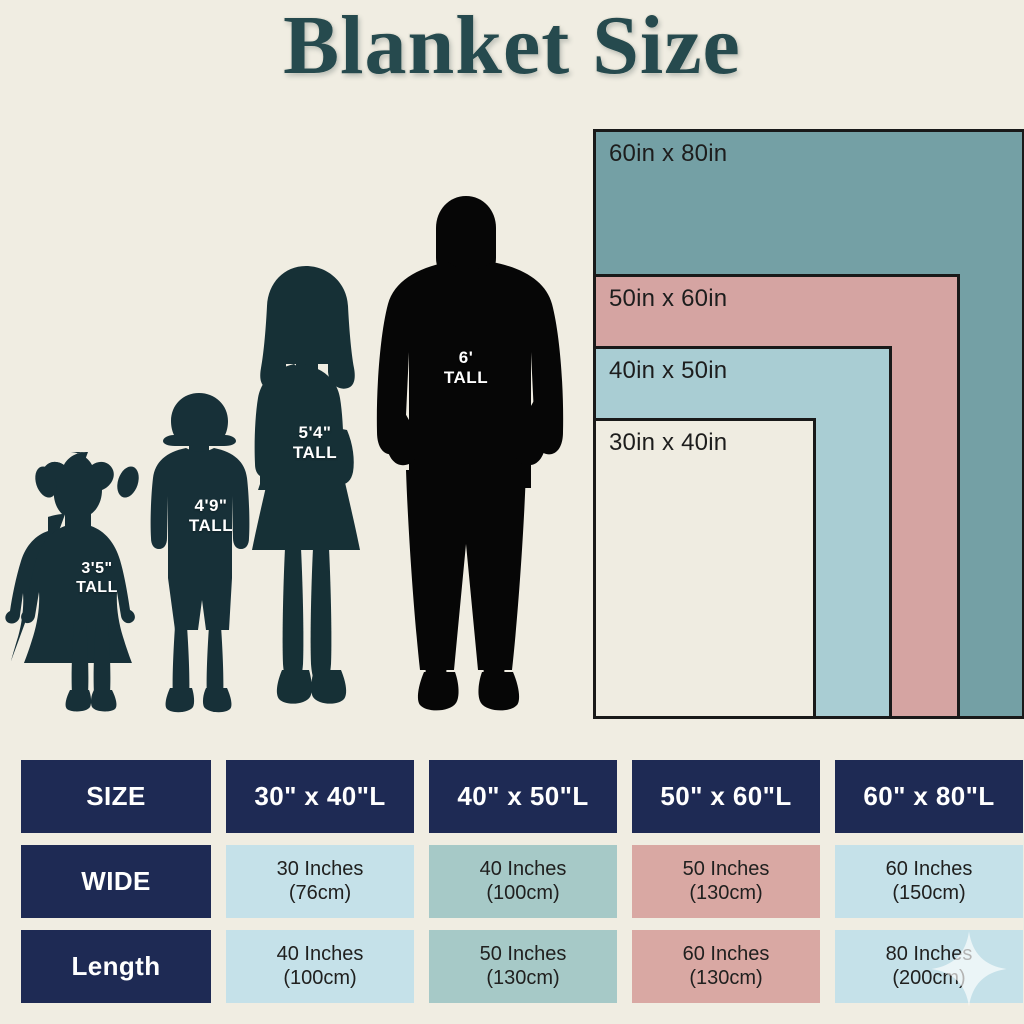 This screenshot has height=1024, width=1024. What do you see at coordinates (320, 892) in the screenshot?
I see `wide-cm-30x40: (76cm)` at bounding box center [320, 892].